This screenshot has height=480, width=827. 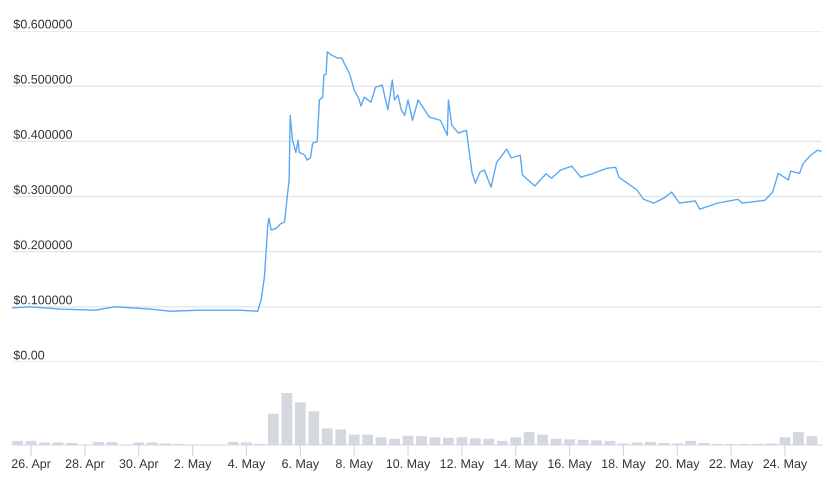 I want to click on x-tick-label: 28. Apr, so click(x=85, y=465).